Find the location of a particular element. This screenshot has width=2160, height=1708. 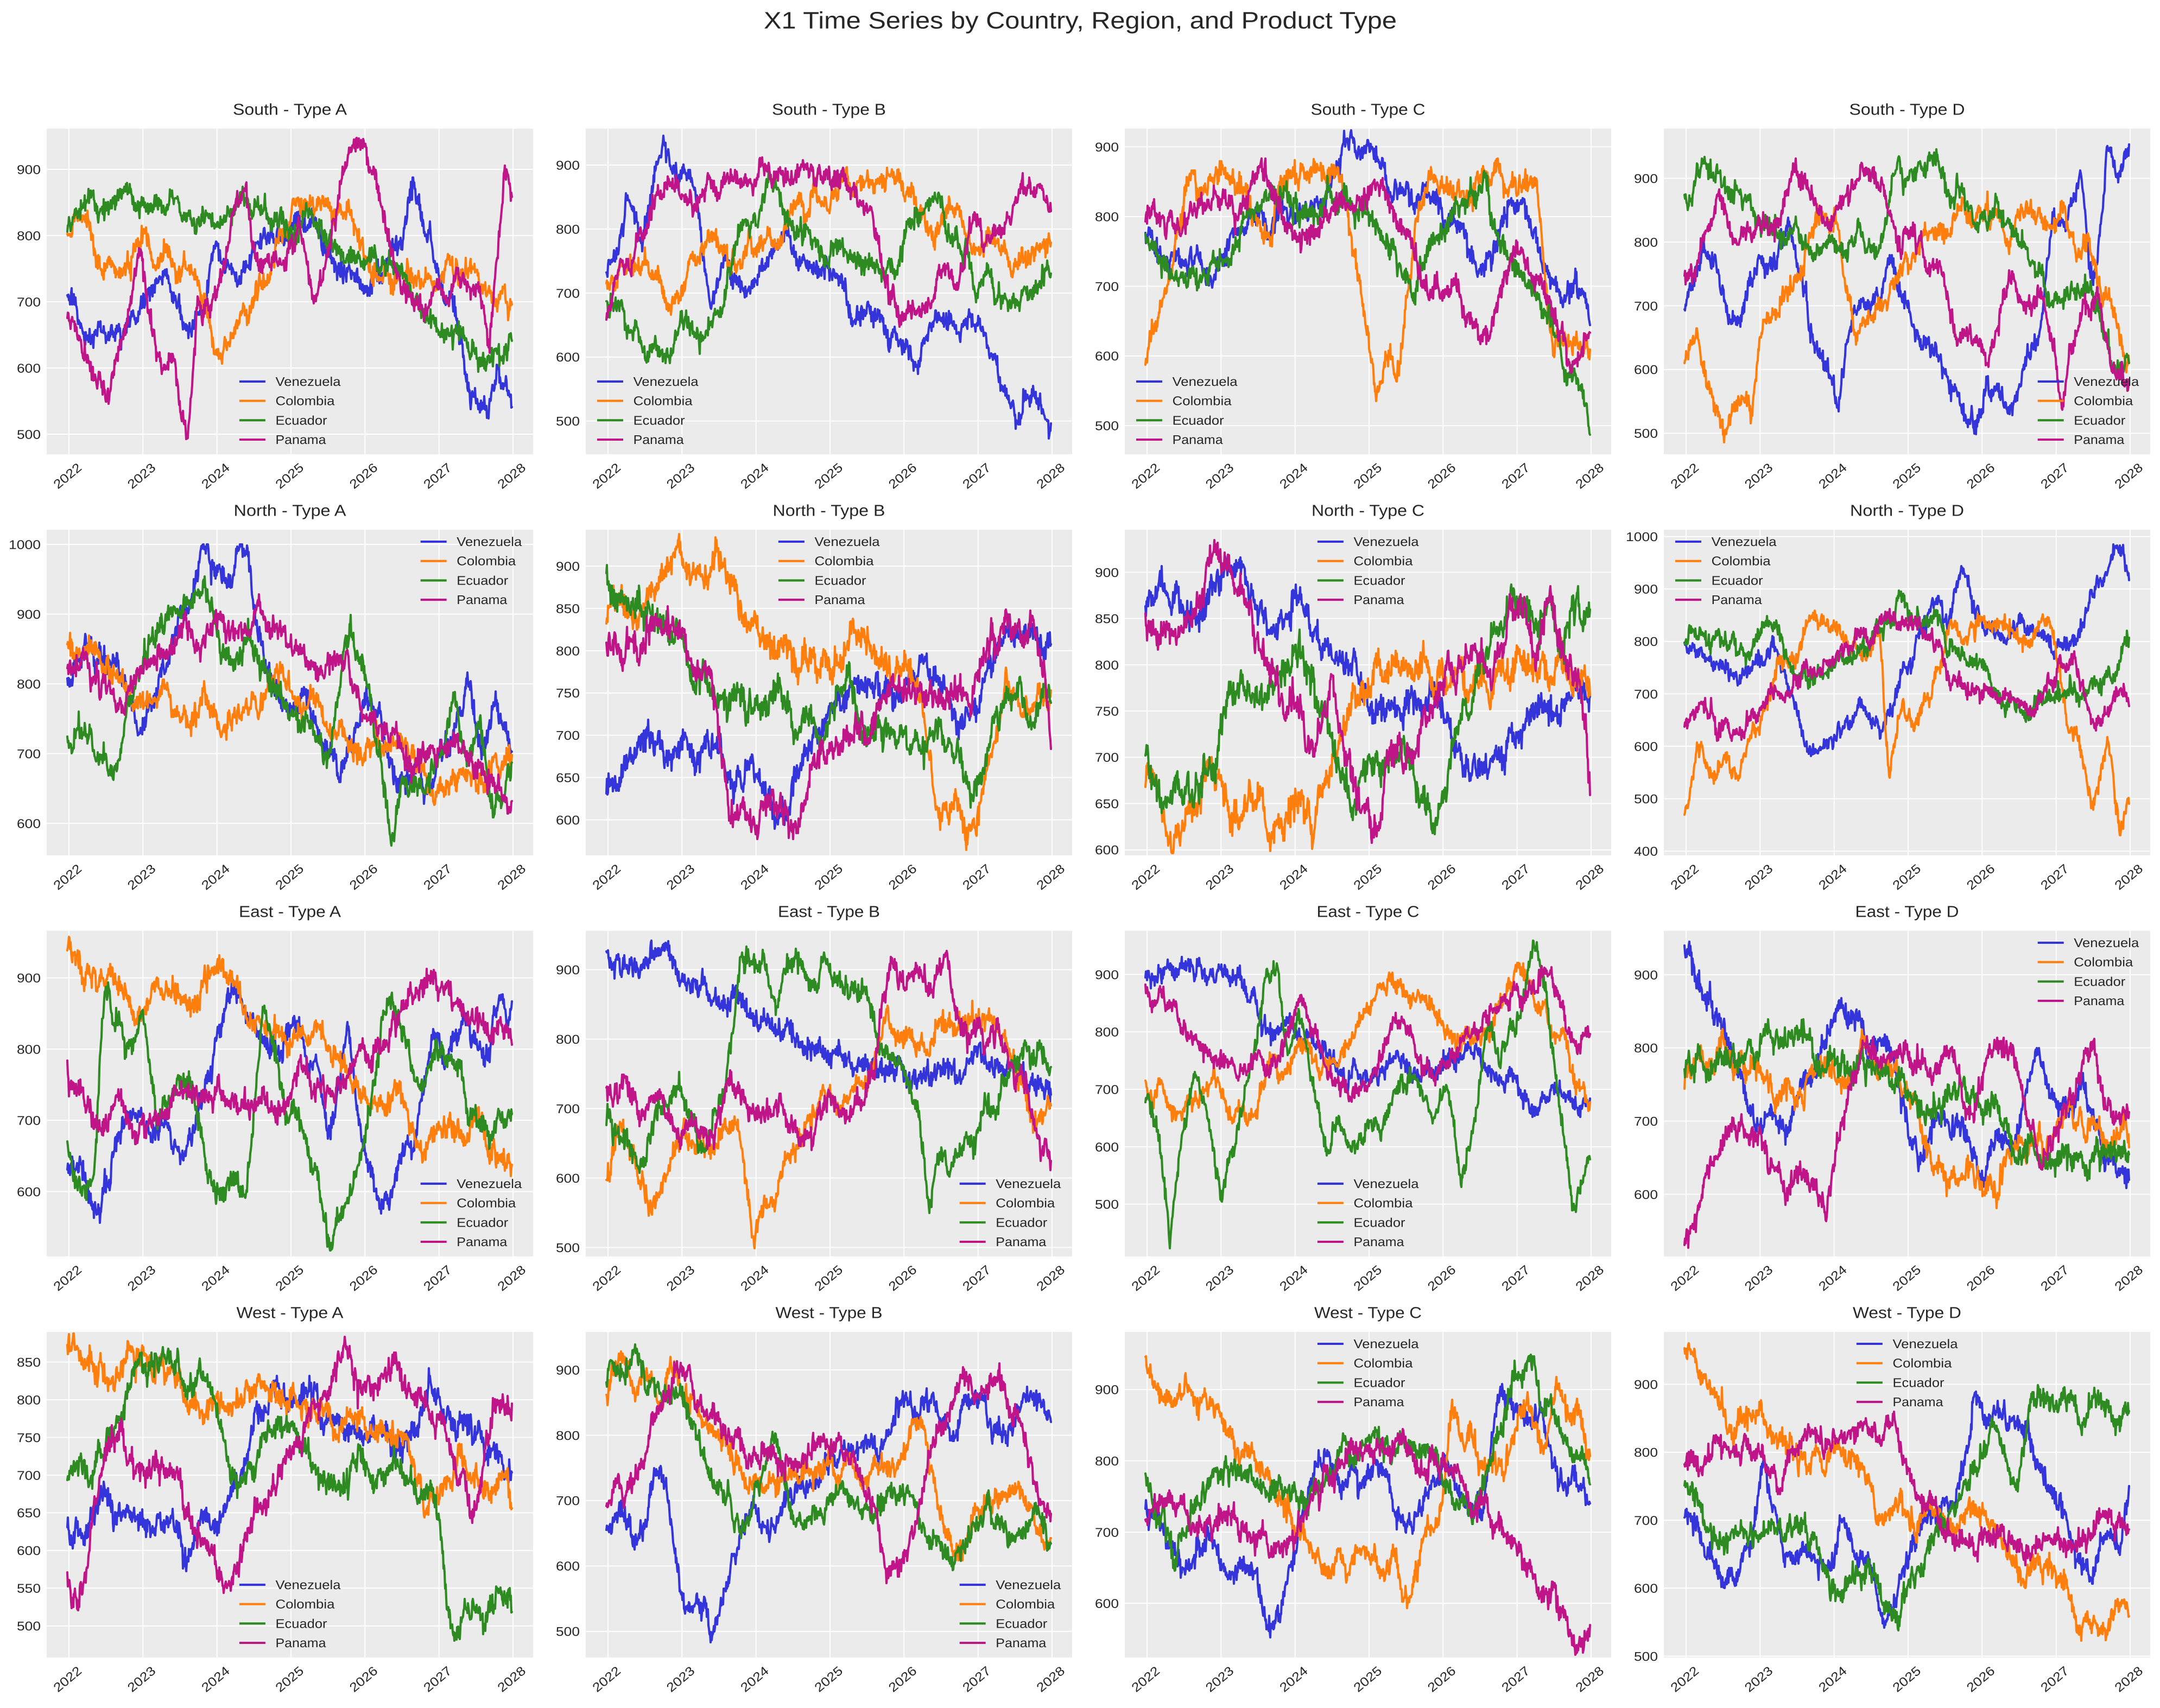

svg-text: South - Type B is located at coordinates (829, 110).